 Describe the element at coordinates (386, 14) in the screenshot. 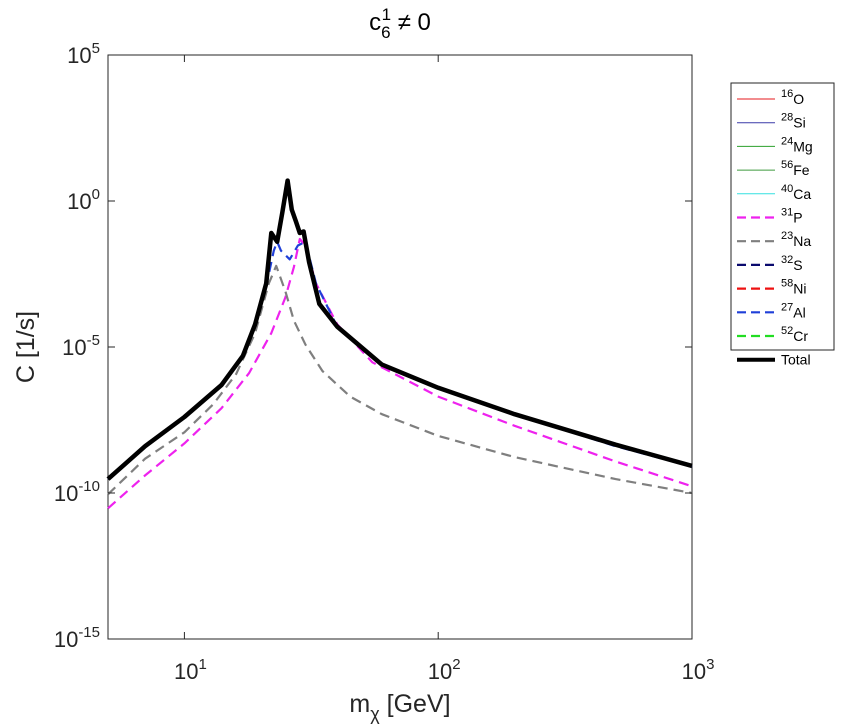

I see `title-superscript: 1` at that location.